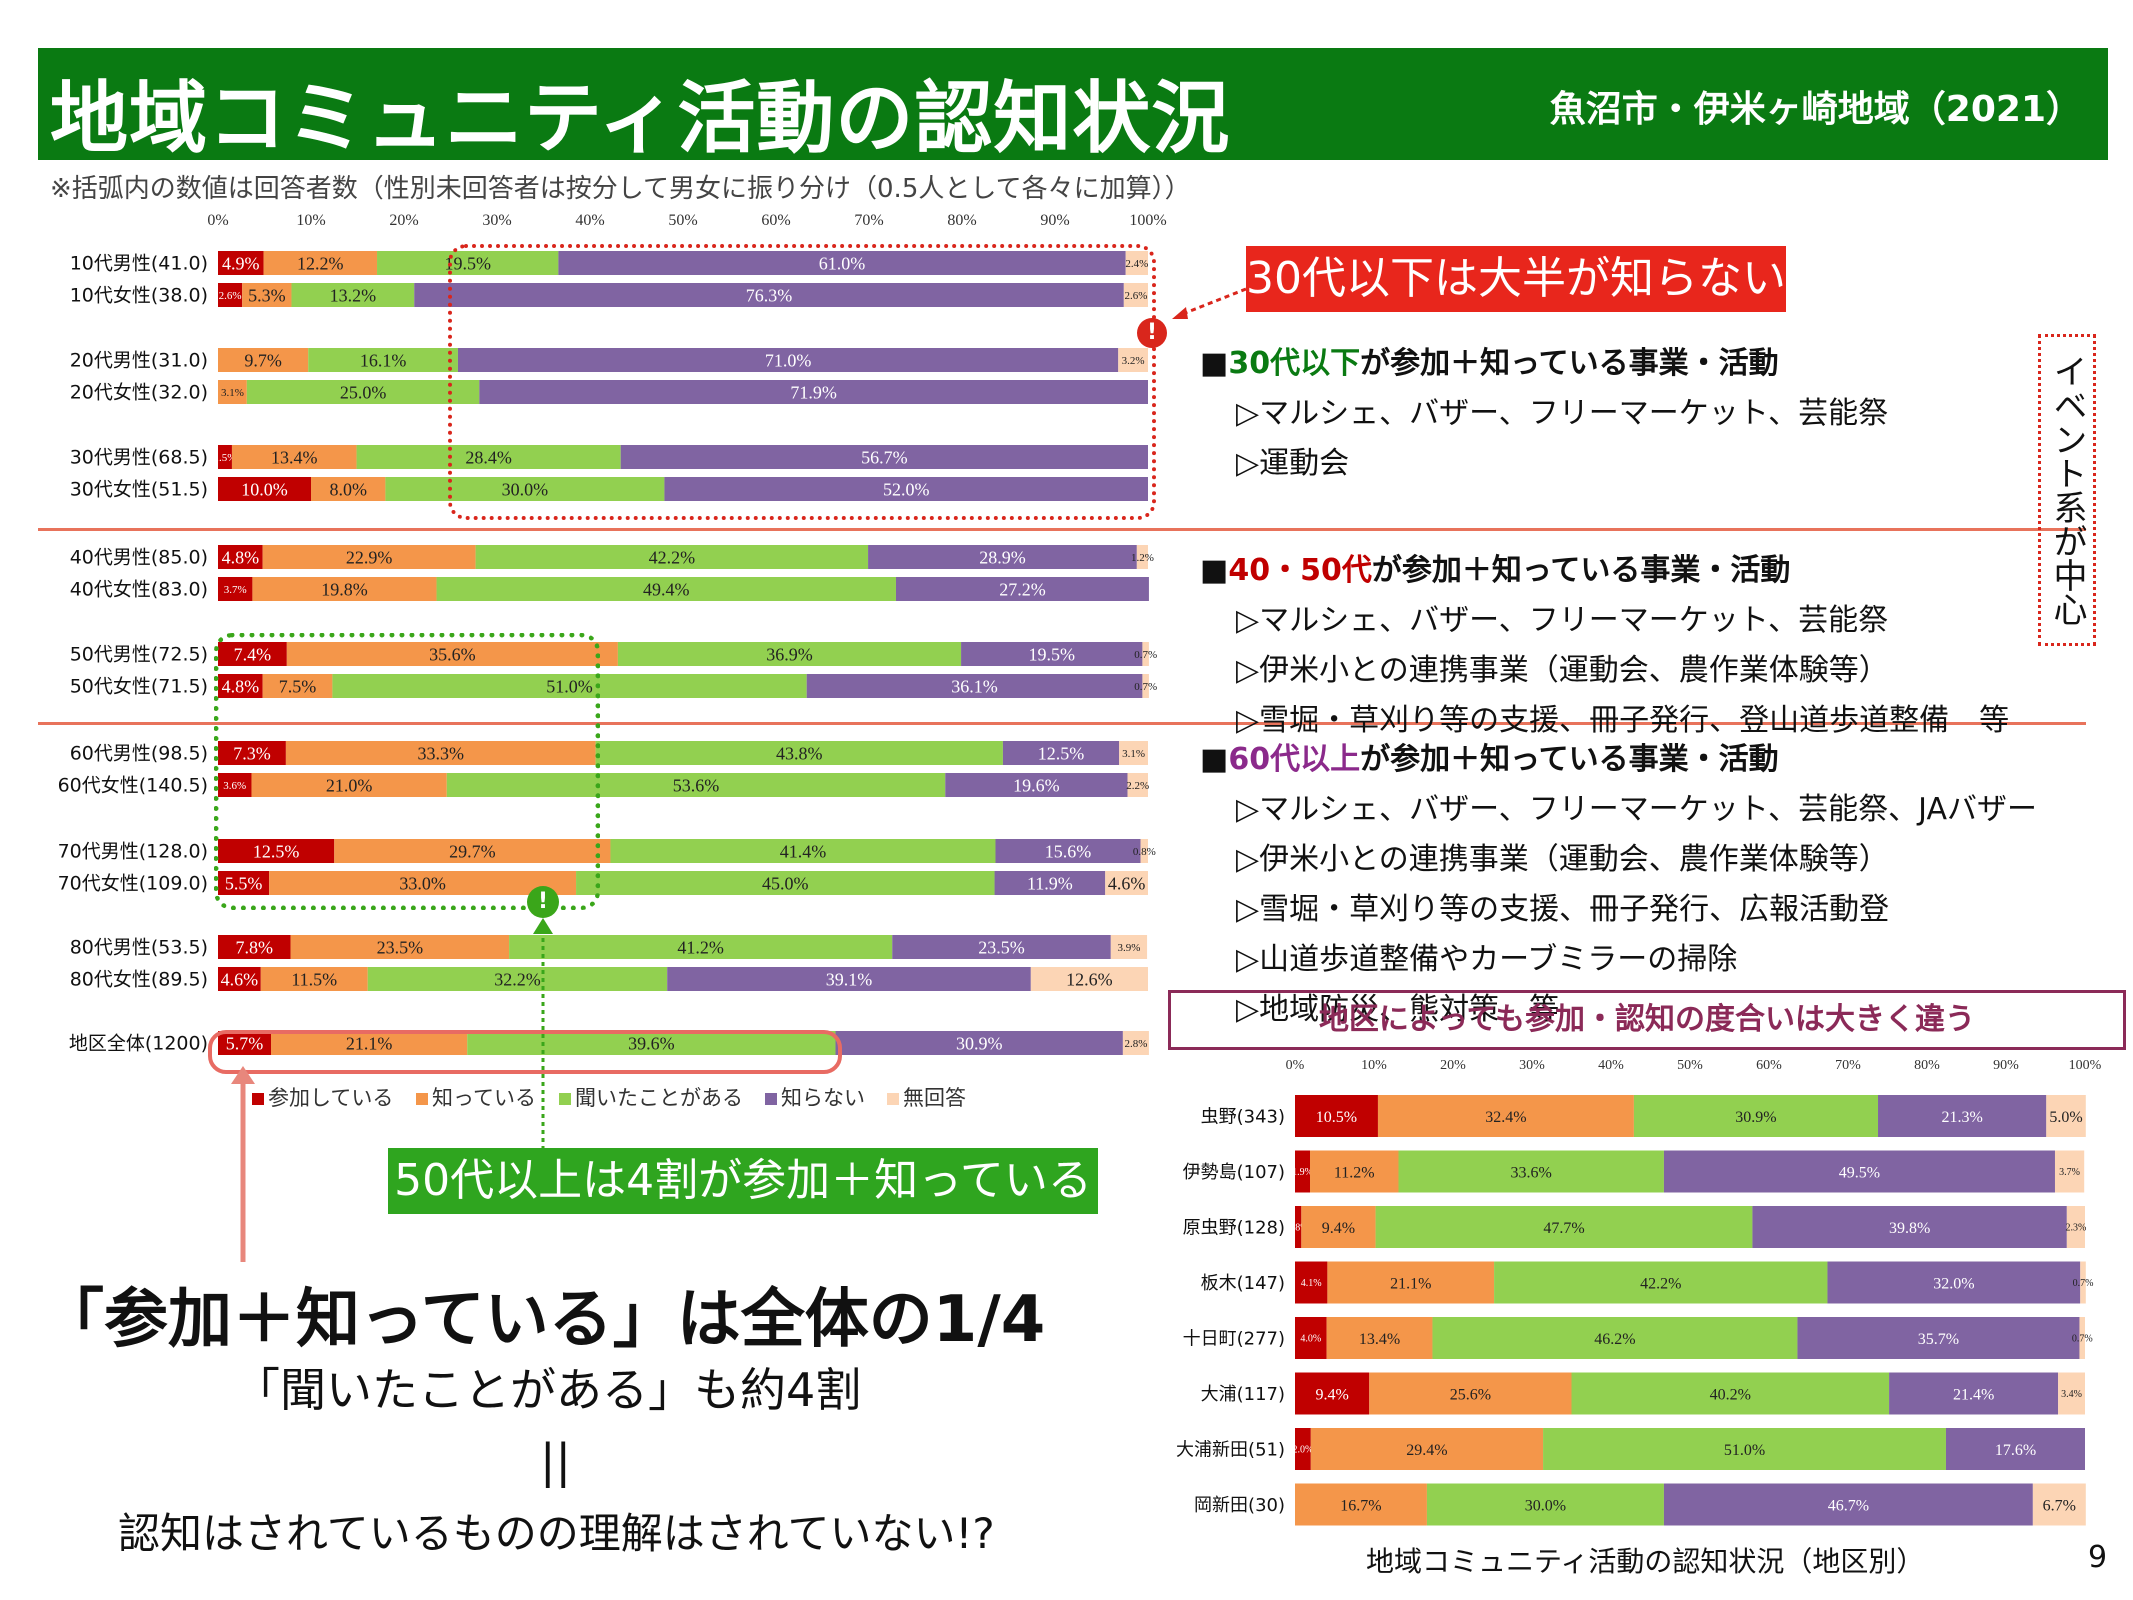 The height and width of the screenshot is (1600, 2133). Describe the element at coordinates (548, 1390) in the screenshot. I see `conclusion-sub: 「聞いたことがある」も約4割` at that location.